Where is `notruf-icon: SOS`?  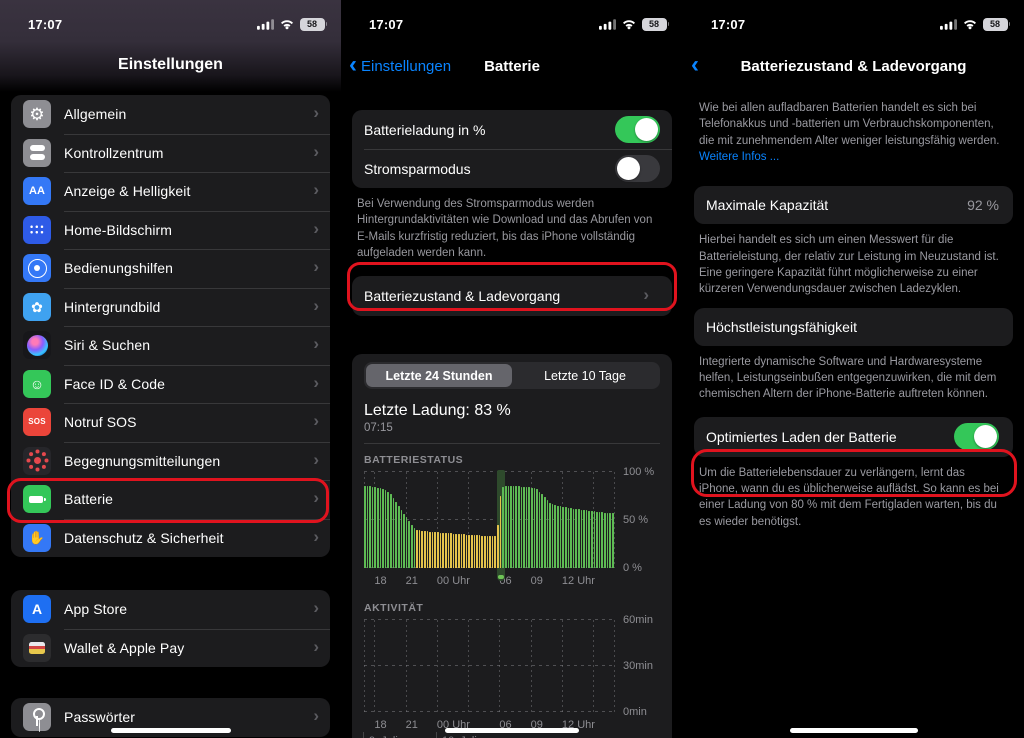 notruf-icon: SOS is located at coordinates (37, 422).